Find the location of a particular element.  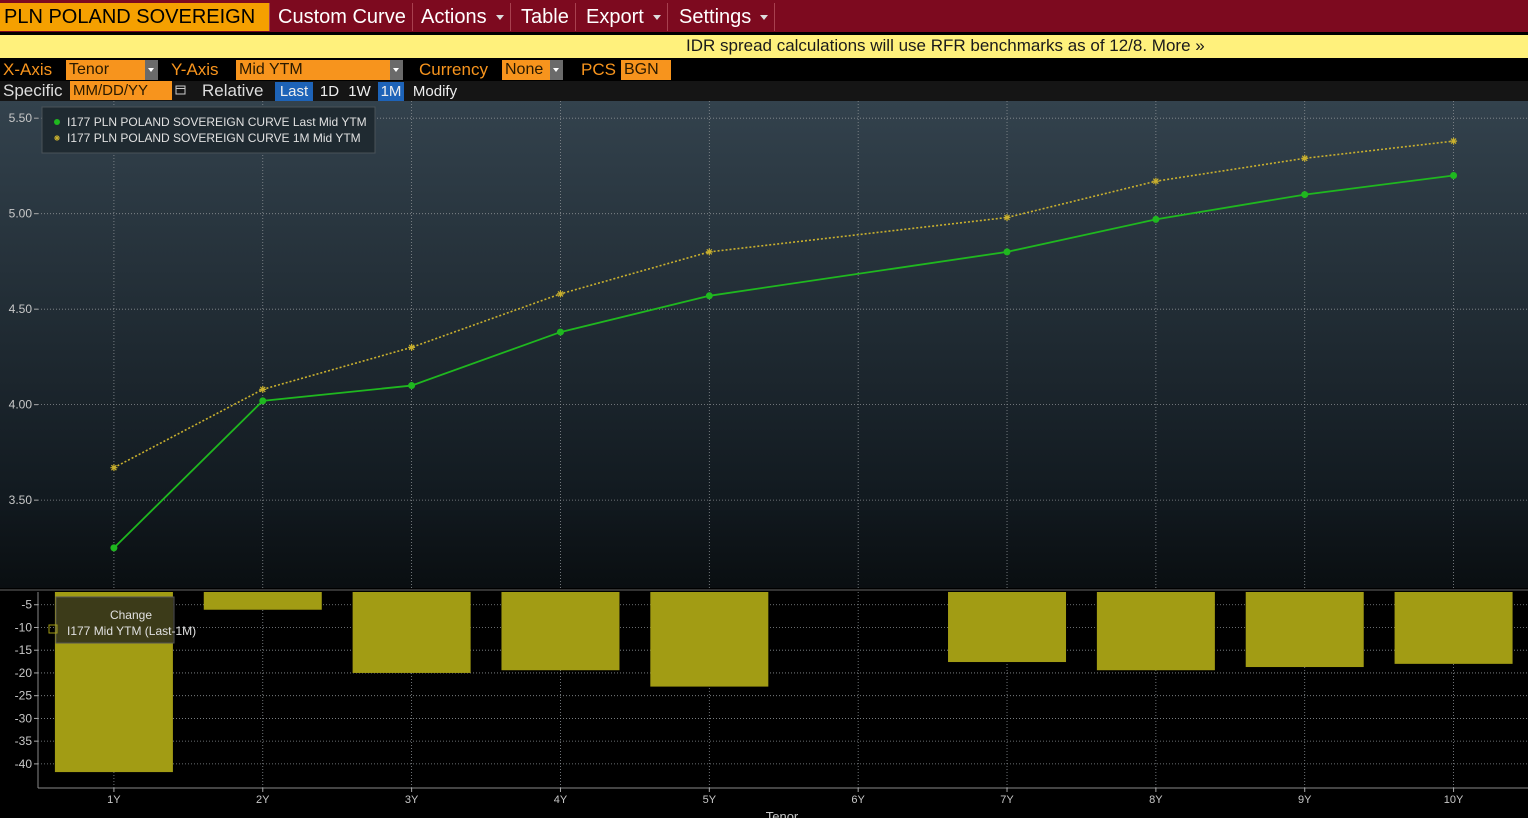

label: Y-Axis is located at coordinates (195, 69).